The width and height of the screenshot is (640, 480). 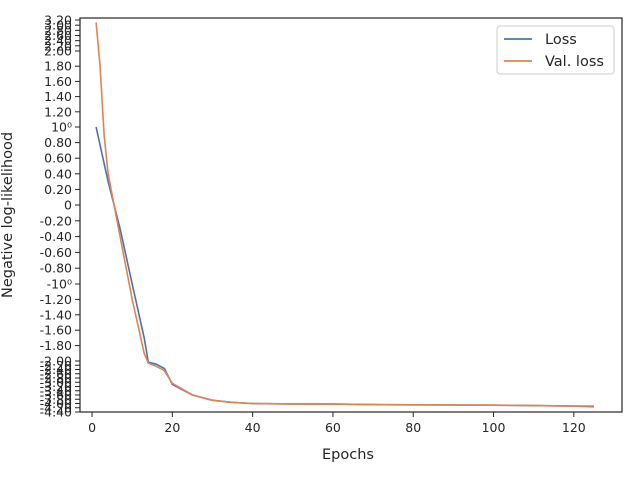 What do you see at coordinates (56, 382) in the screenshot?
I see `y-tick-label: -3.00` at bounding box center [56, 382].